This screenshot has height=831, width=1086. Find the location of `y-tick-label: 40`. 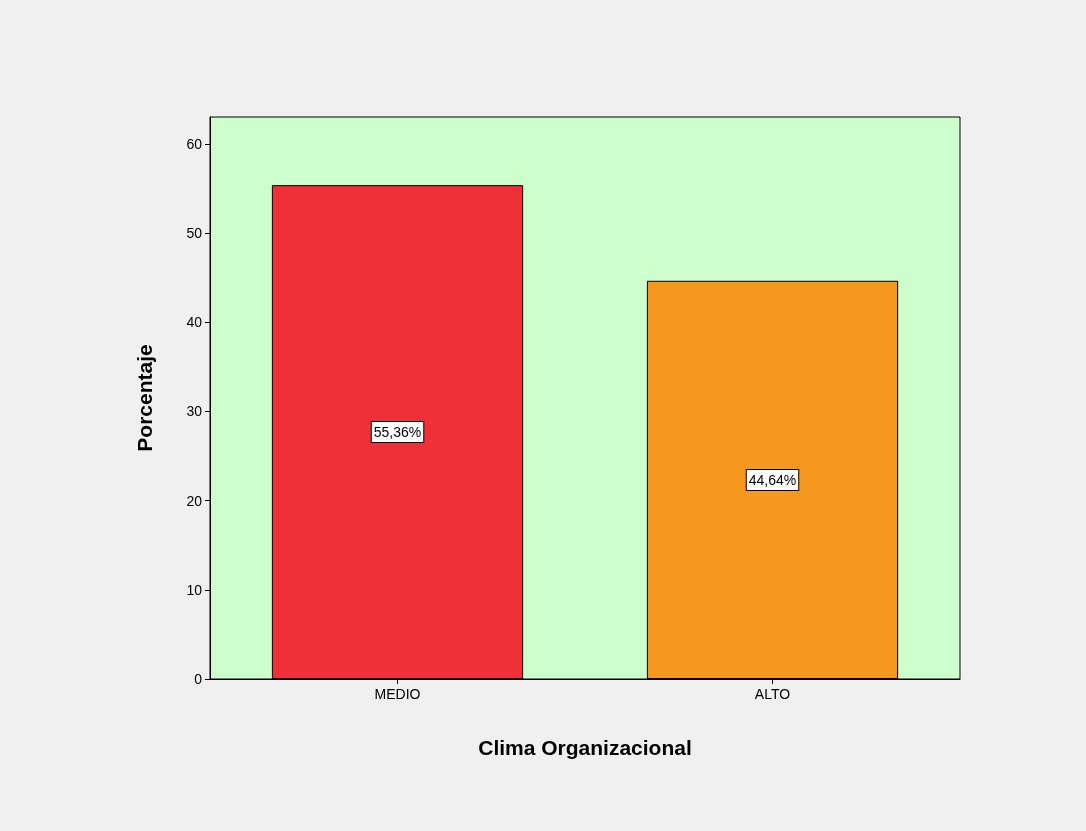

y-tick-label: 40 is located at coordinates (194, 322).